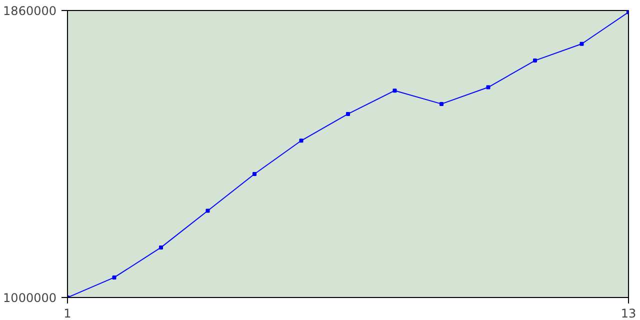 The image size is (640, 320). What do you see at coordinates (68, 313) in the screenshot?
I see `x-tick-label: 1` at bounding box center [68, 313].